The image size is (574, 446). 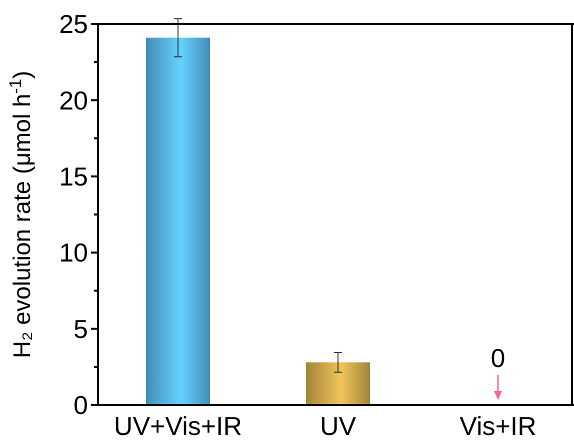 I want to click on y-tick-label: 10, so click(x=73, y=253).